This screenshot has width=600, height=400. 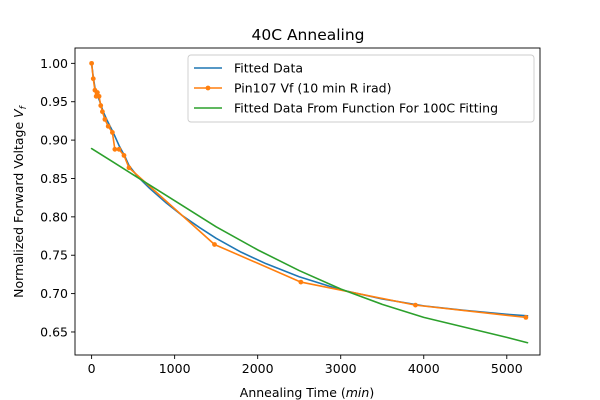 What do you see at coordinates (424, 368) in the screenshot?
I see `x-tick-label: 4000` at bounding box center [424, 368].